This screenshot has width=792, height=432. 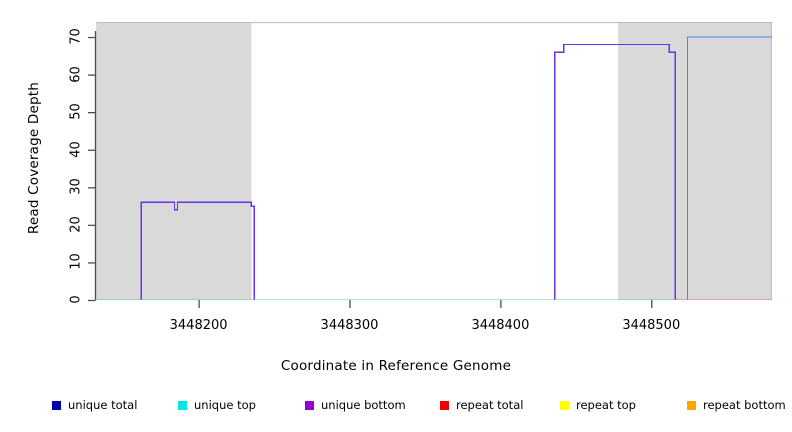 I want to click on y-axis-line-and-ticks, so click(x=92, y=166).